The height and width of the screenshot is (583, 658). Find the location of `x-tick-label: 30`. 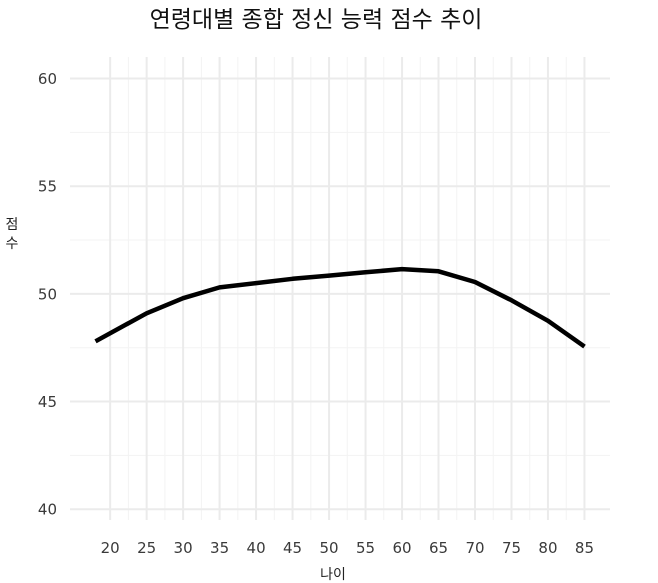

x-tick-label: 30 is located at coordinates (183, 548).